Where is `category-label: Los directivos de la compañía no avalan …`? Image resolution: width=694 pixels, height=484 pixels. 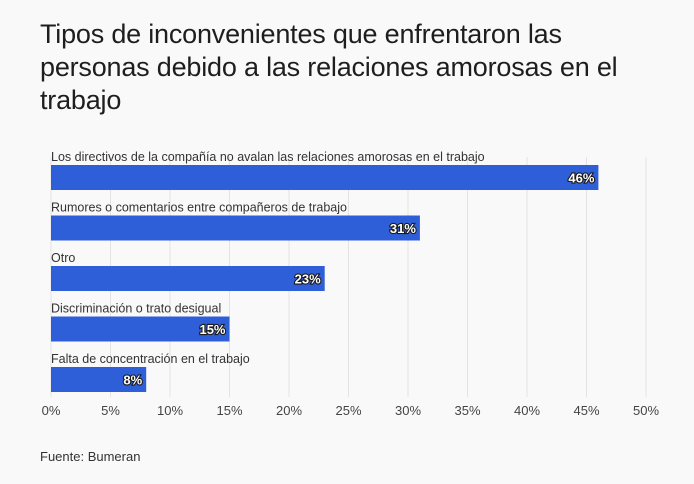
category-label: Los directivos de la compañía no avalan … is located at coordinates (268, 157).